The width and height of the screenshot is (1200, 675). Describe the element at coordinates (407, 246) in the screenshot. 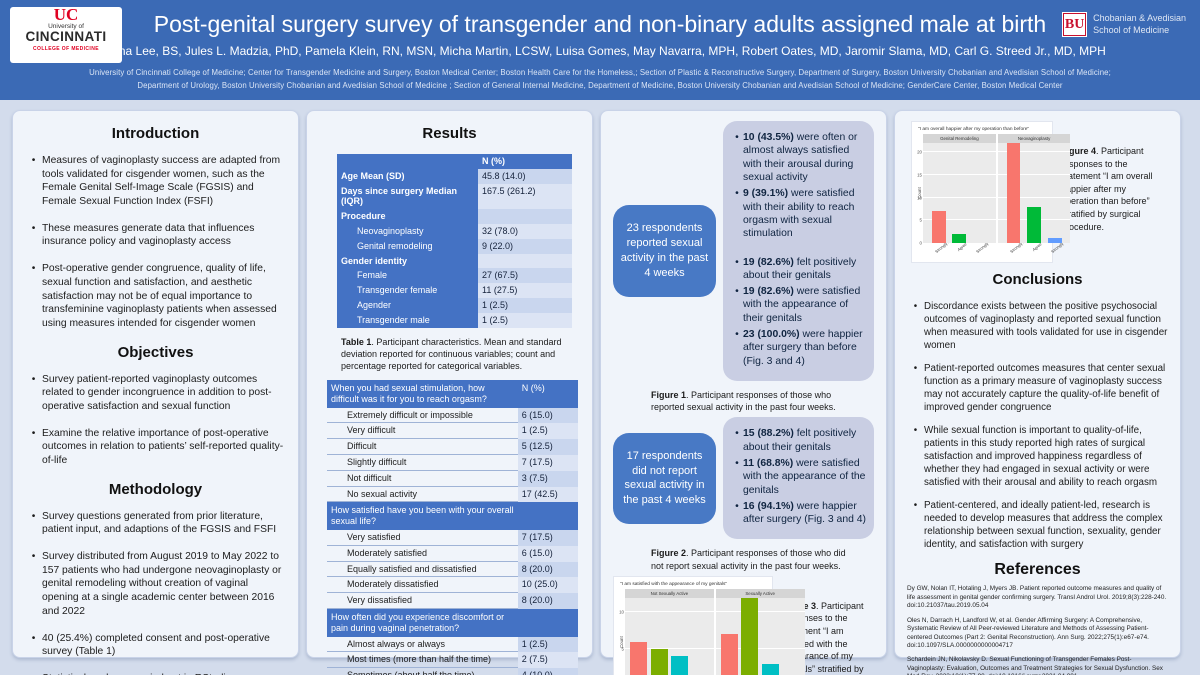

I see `table-row-label: Genital remodeling` at that location.